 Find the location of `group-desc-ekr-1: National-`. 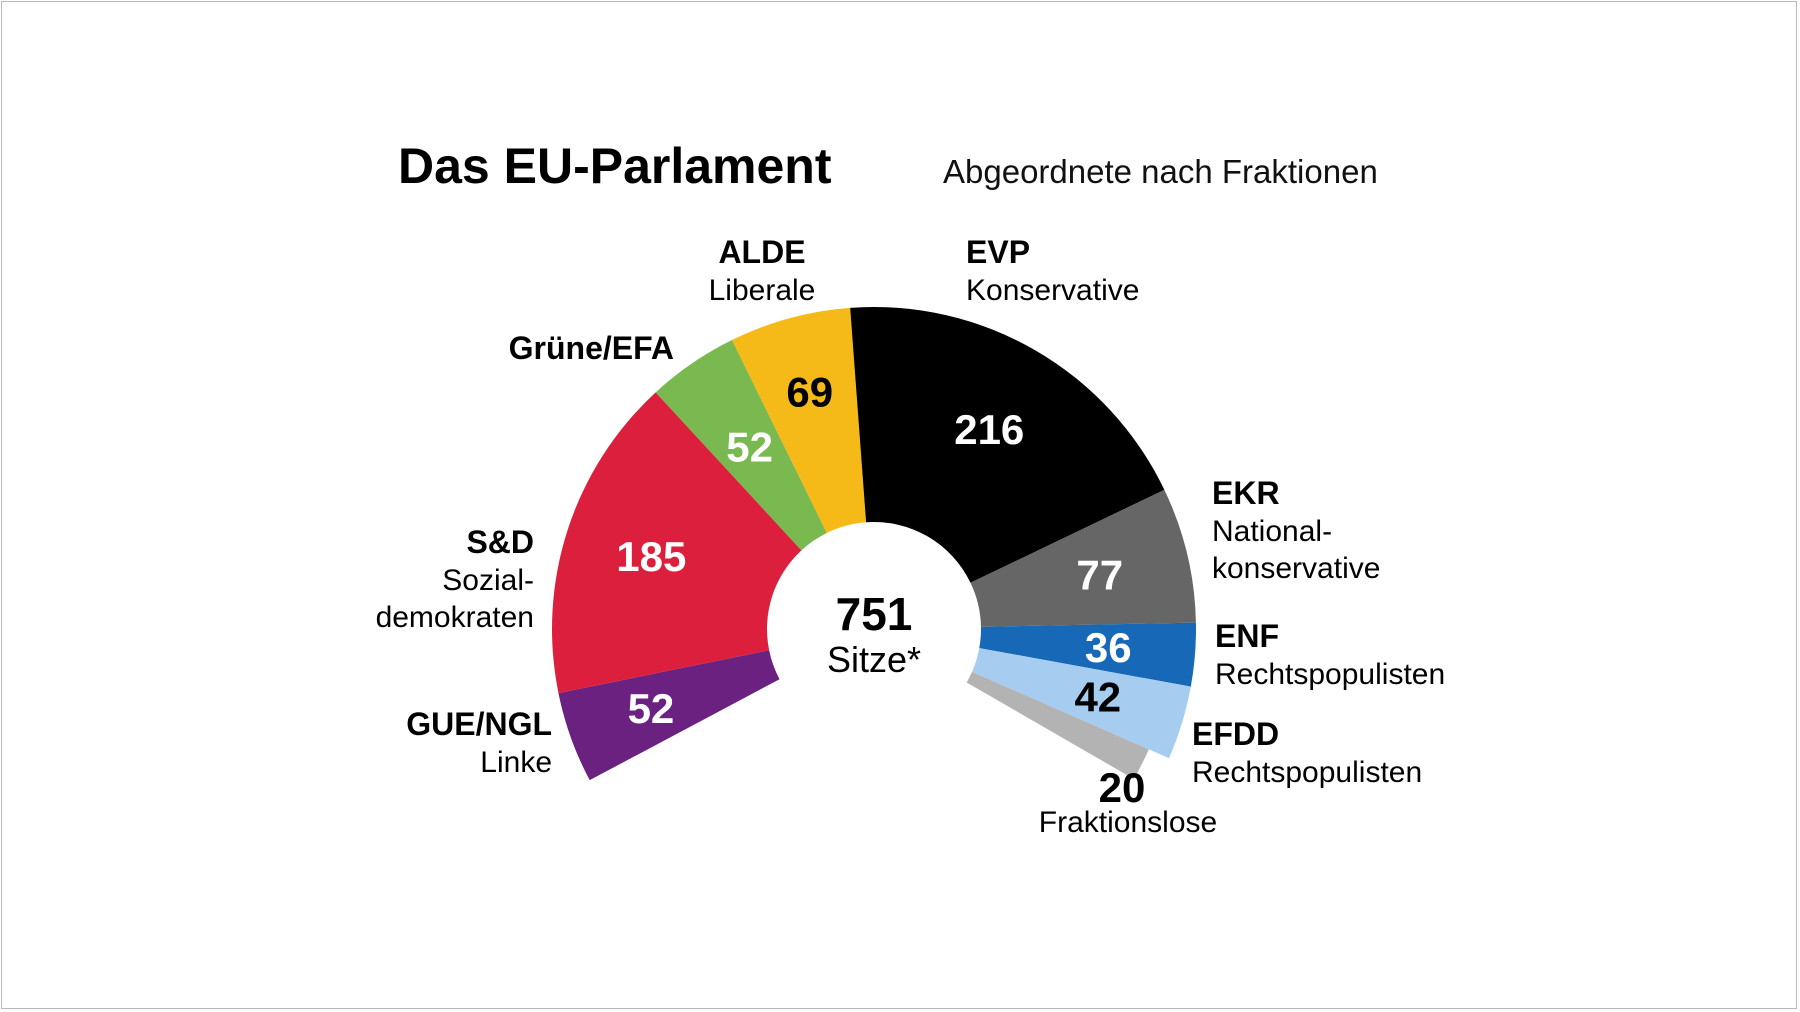

group-desc-ekr-1: National- is located at coordinates (1272, 531).